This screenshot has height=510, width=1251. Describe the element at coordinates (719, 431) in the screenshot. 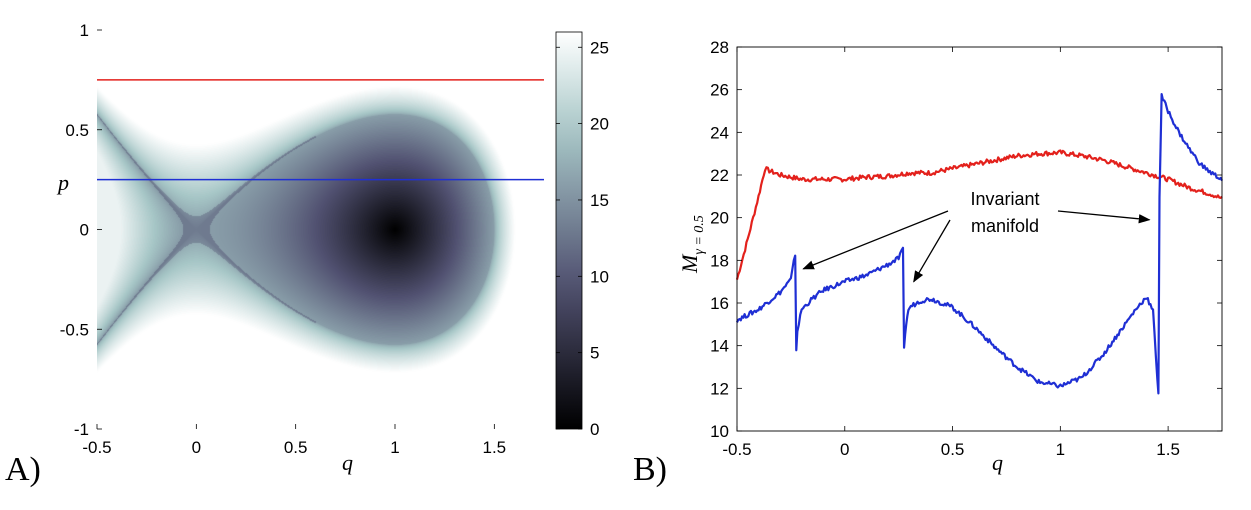

I see `y-tick-label-b: 10` at that location.